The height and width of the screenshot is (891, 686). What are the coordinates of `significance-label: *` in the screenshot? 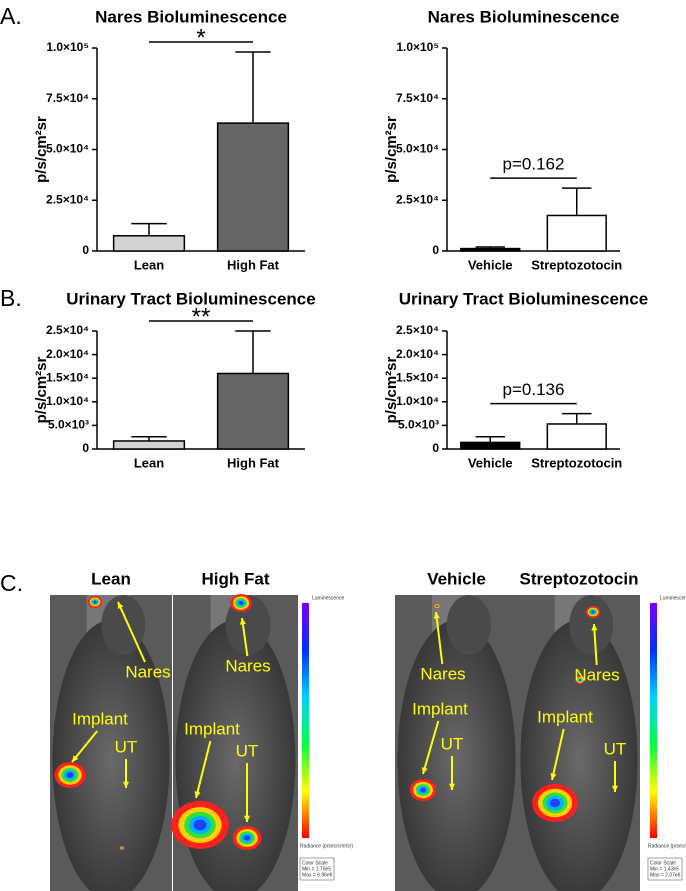 It's located at (200, 37).